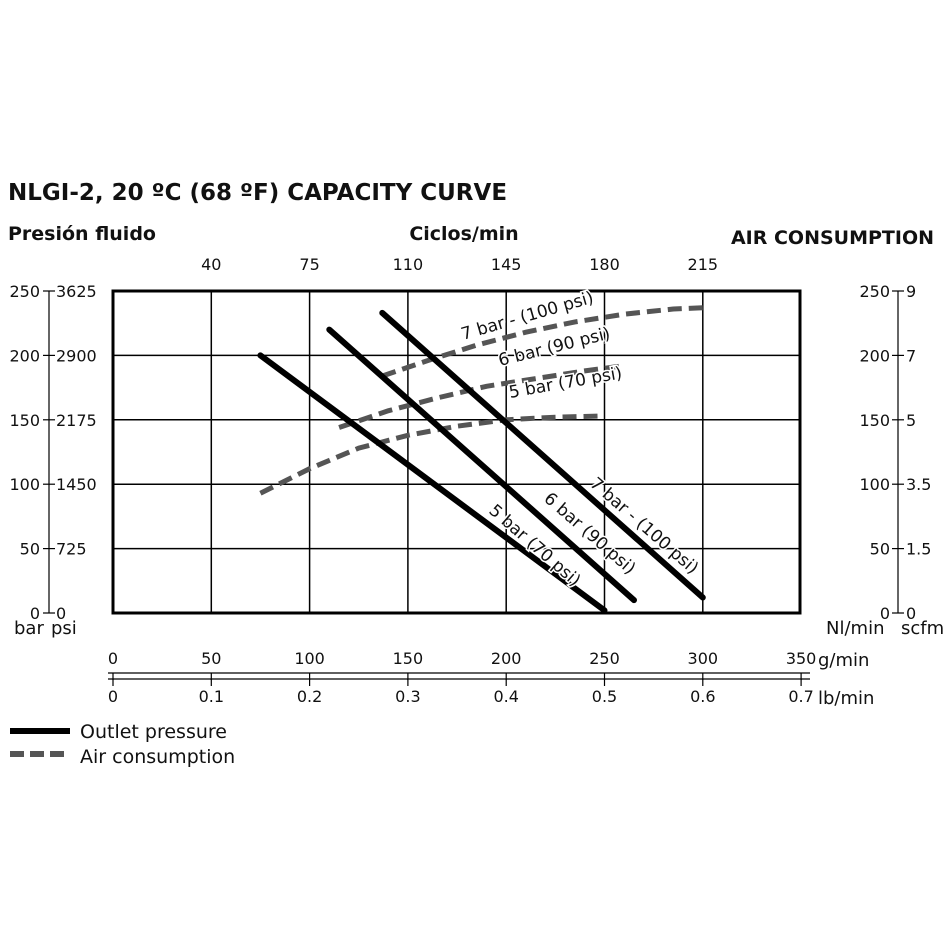 Image resolution: width=950 pixels, height=950 pixels. What do you see at coordinates (918, 549) in the screenshot?
I see `right-tick-scfm-4: 1.5` at bounding box center [918, 549].